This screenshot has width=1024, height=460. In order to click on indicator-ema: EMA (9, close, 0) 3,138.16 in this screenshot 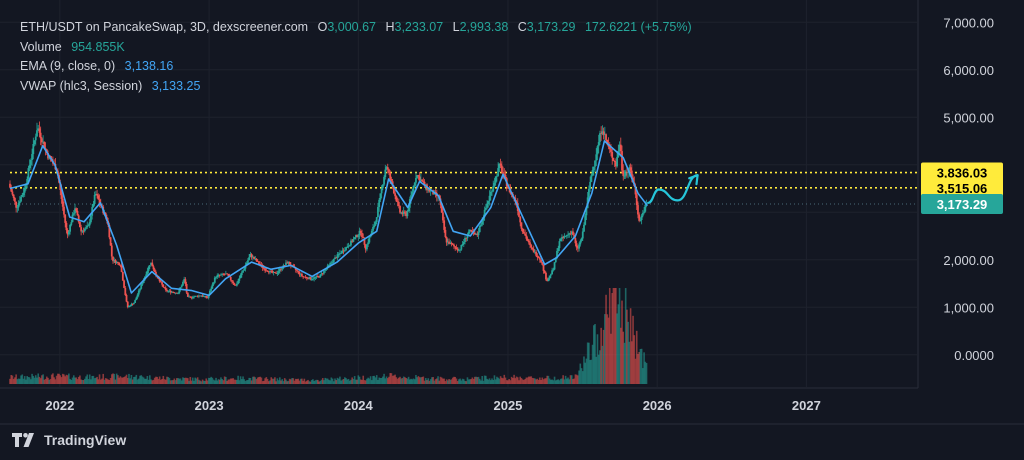, I will do `click(356, 67)`.